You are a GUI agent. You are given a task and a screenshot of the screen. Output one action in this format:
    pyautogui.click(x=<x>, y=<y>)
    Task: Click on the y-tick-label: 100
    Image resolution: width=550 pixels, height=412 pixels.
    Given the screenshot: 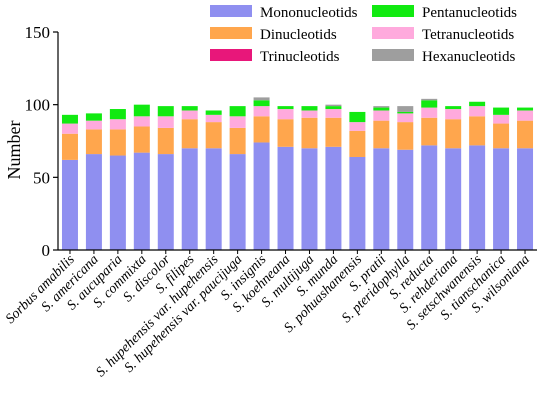 What is the action you would take?
    pyautogui.click(x=38, y=105)
    